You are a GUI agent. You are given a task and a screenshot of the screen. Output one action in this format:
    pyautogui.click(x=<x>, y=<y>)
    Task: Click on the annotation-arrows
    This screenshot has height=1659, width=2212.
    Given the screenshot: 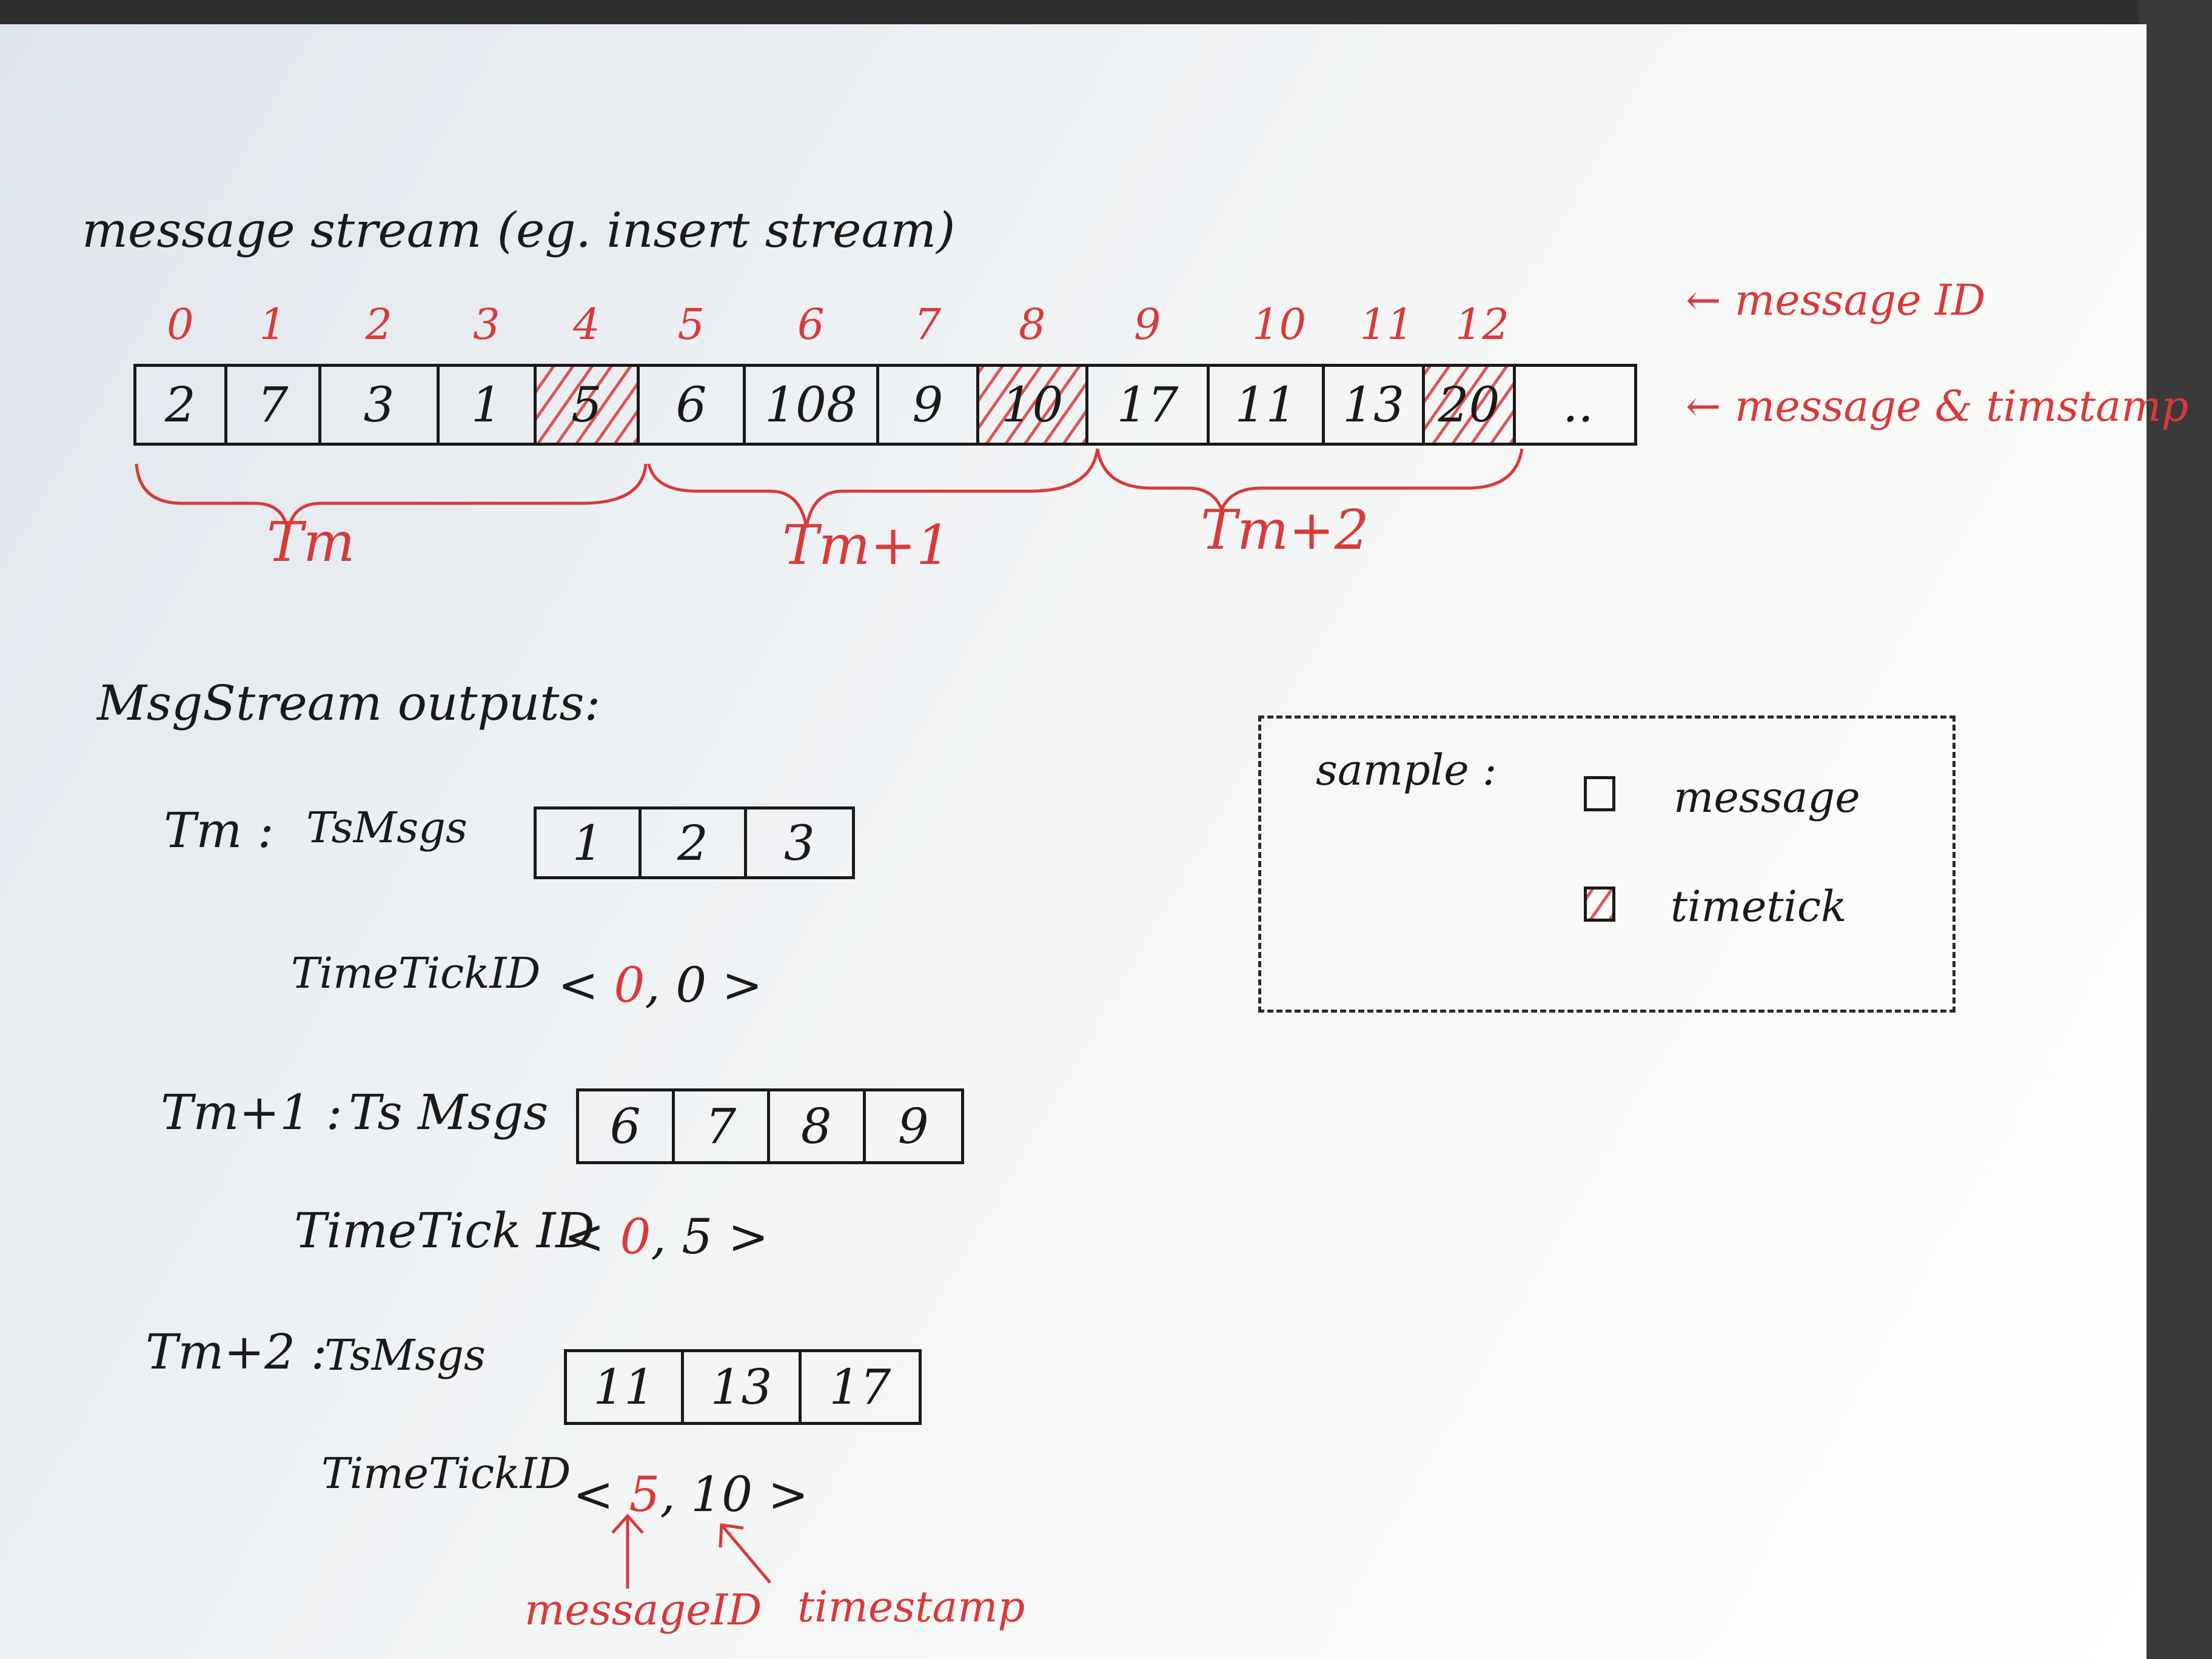 What is the action you would take?
    pyautogui.click(x=691, y=1551)
    